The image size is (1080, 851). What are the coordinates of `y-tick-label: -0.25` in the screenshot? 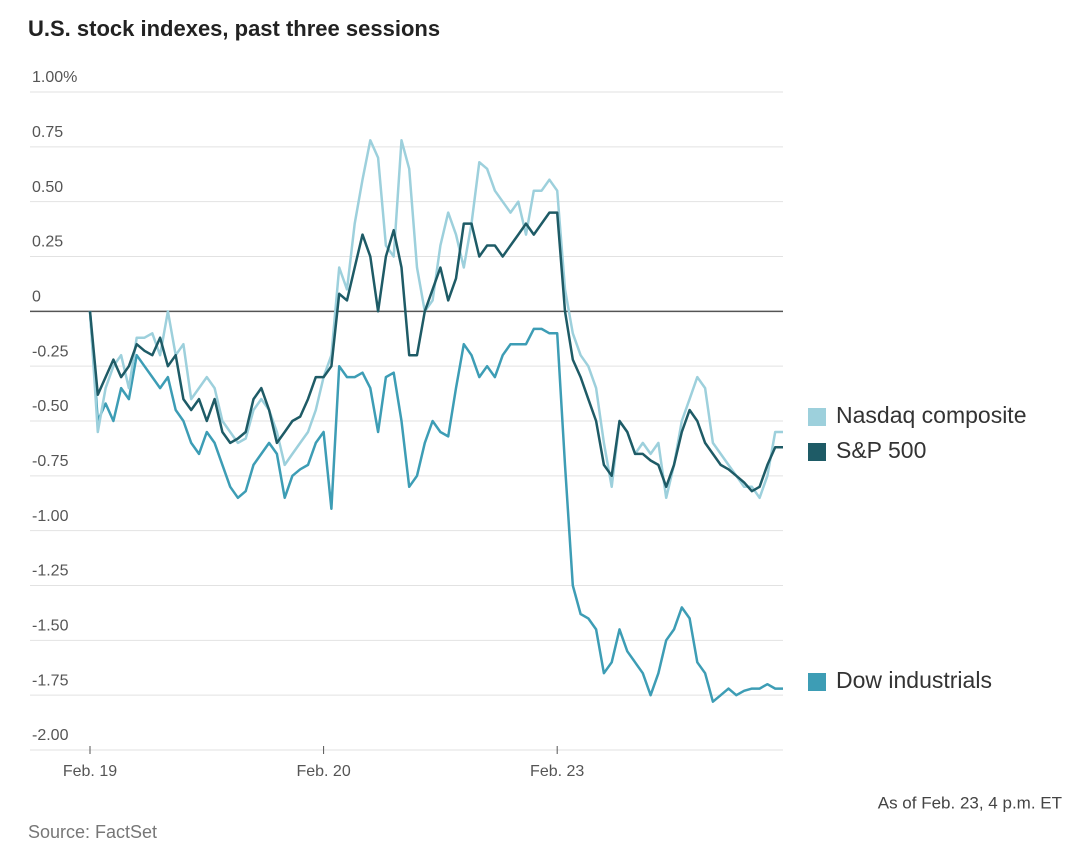 It's located at (50, 351).